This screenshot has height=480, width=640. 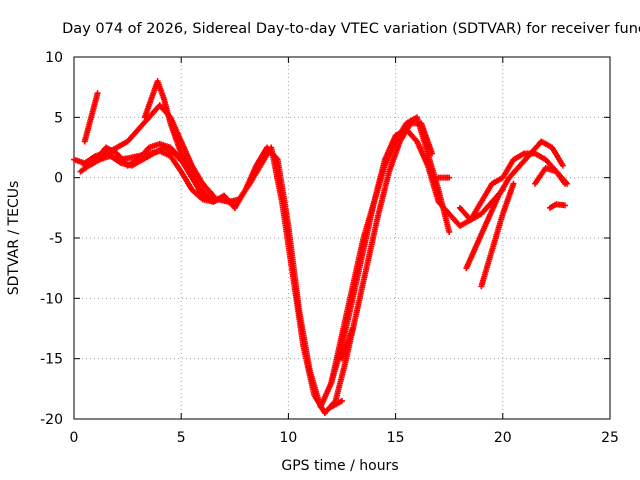 I want to click on y-tick-label: -10, so click(x=51, y=299).